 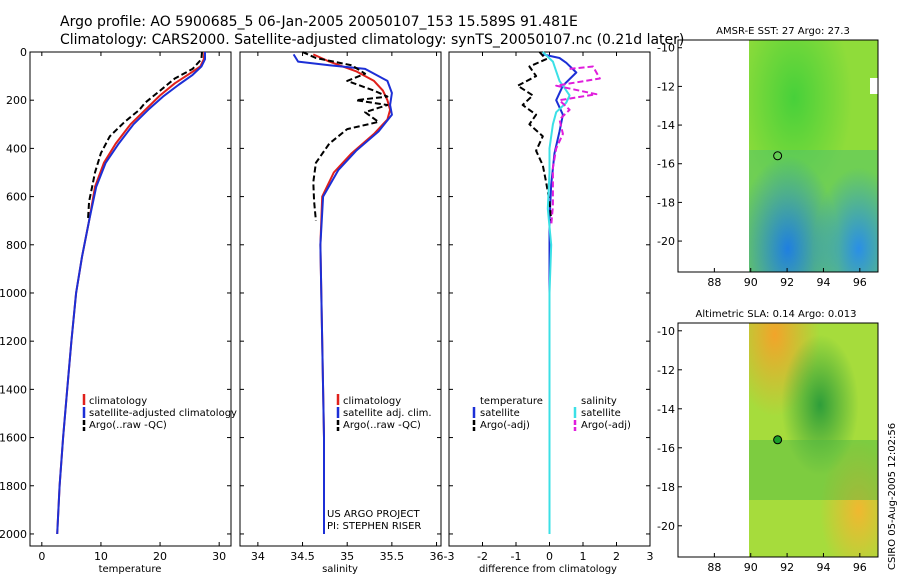 I want to click on legend-label: satellite adj. clim., so click(x=387, y=413).